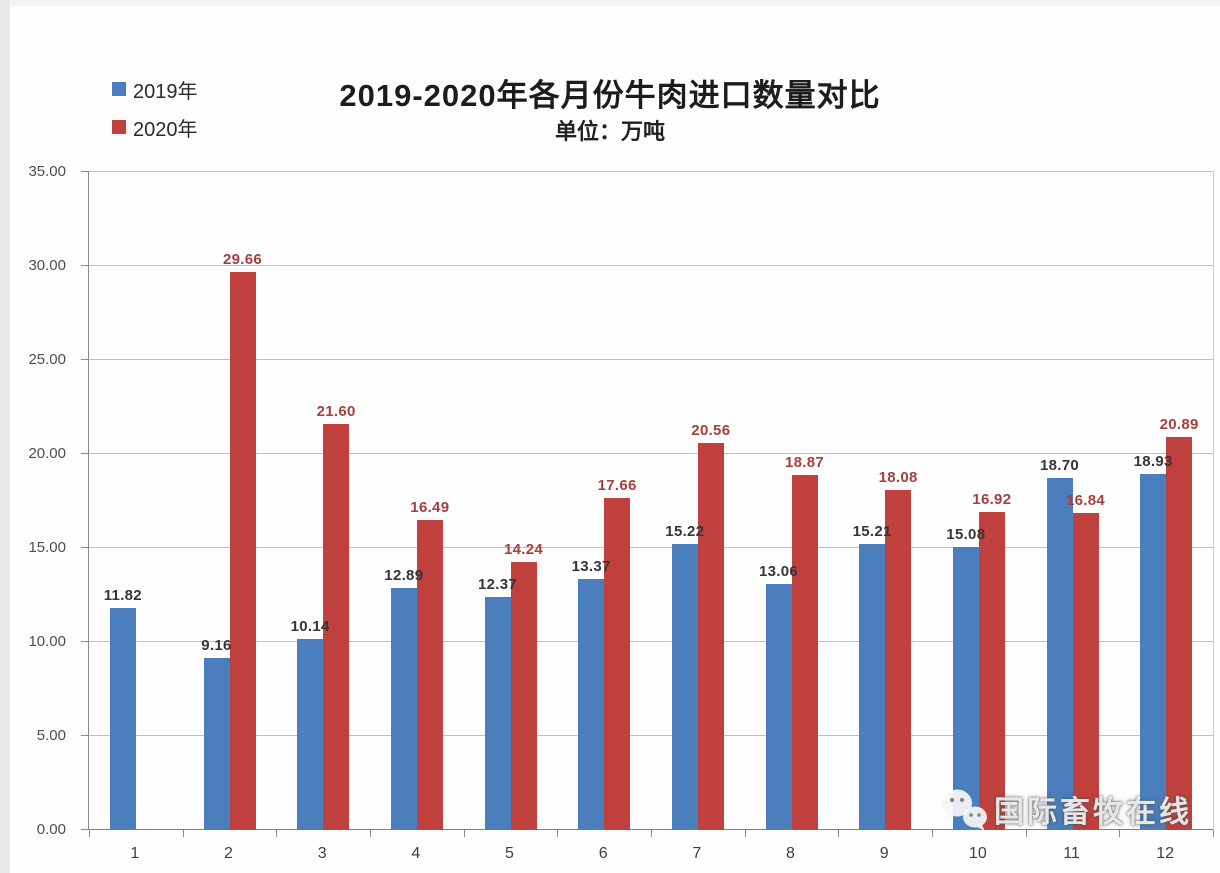 Image resolution: width=1220 pixels, height=873 pixels. I want to click on x-label-month-7: 7, so click(697, 853).